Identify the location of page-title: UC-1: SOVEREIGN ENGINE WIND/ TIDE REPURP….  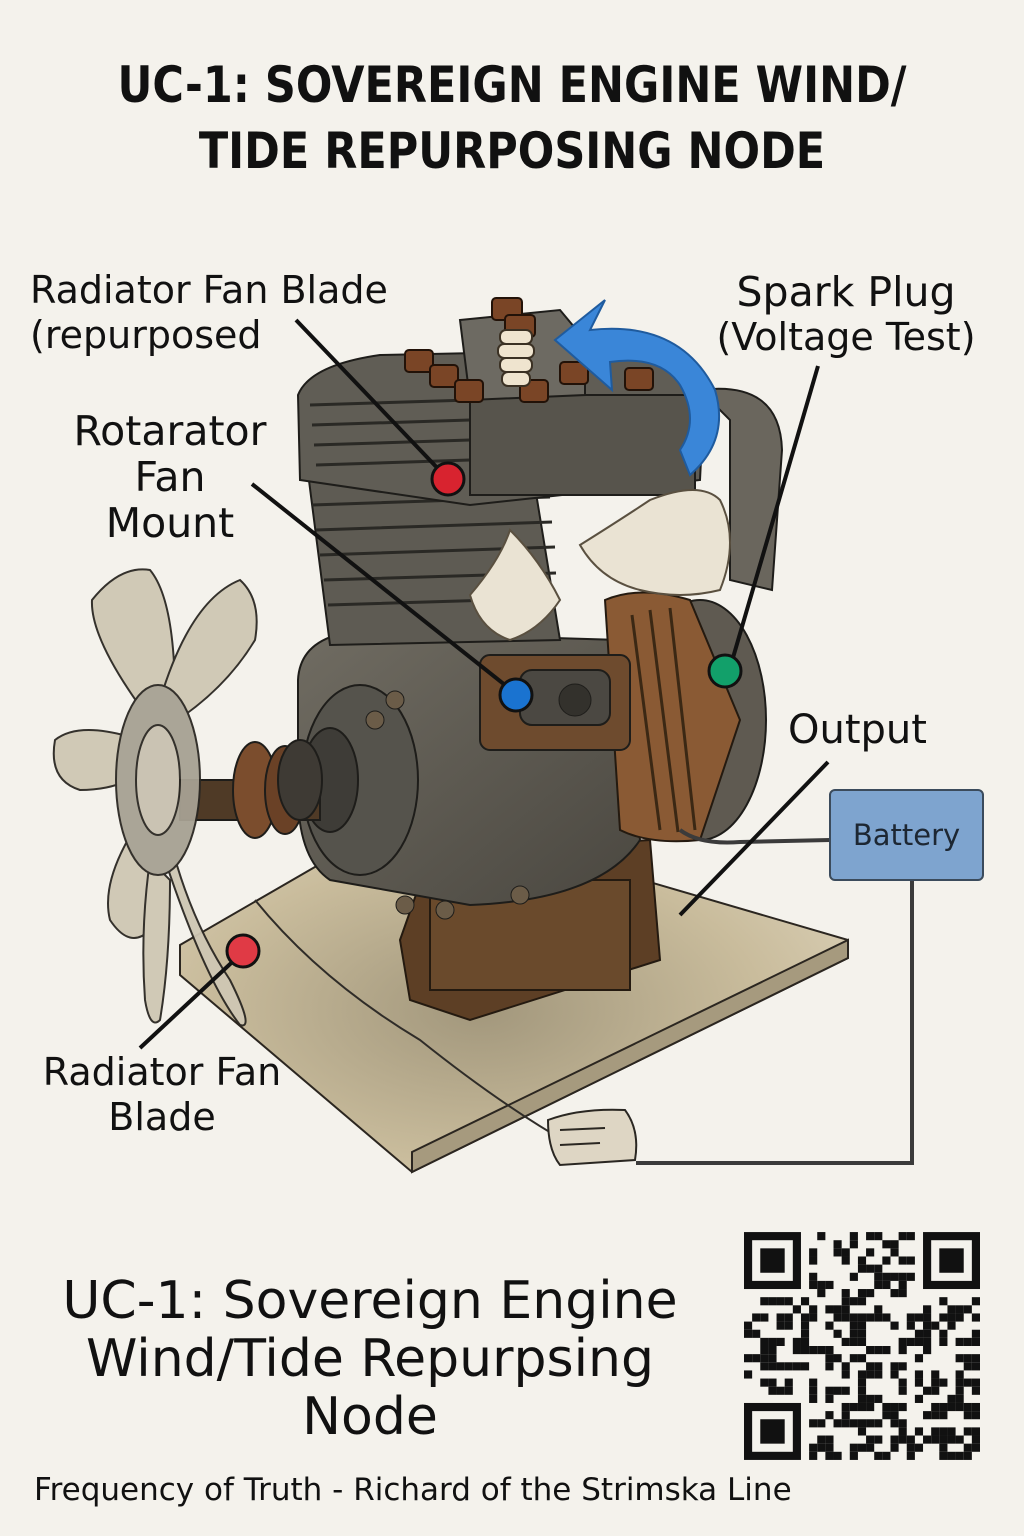
(512, 118).